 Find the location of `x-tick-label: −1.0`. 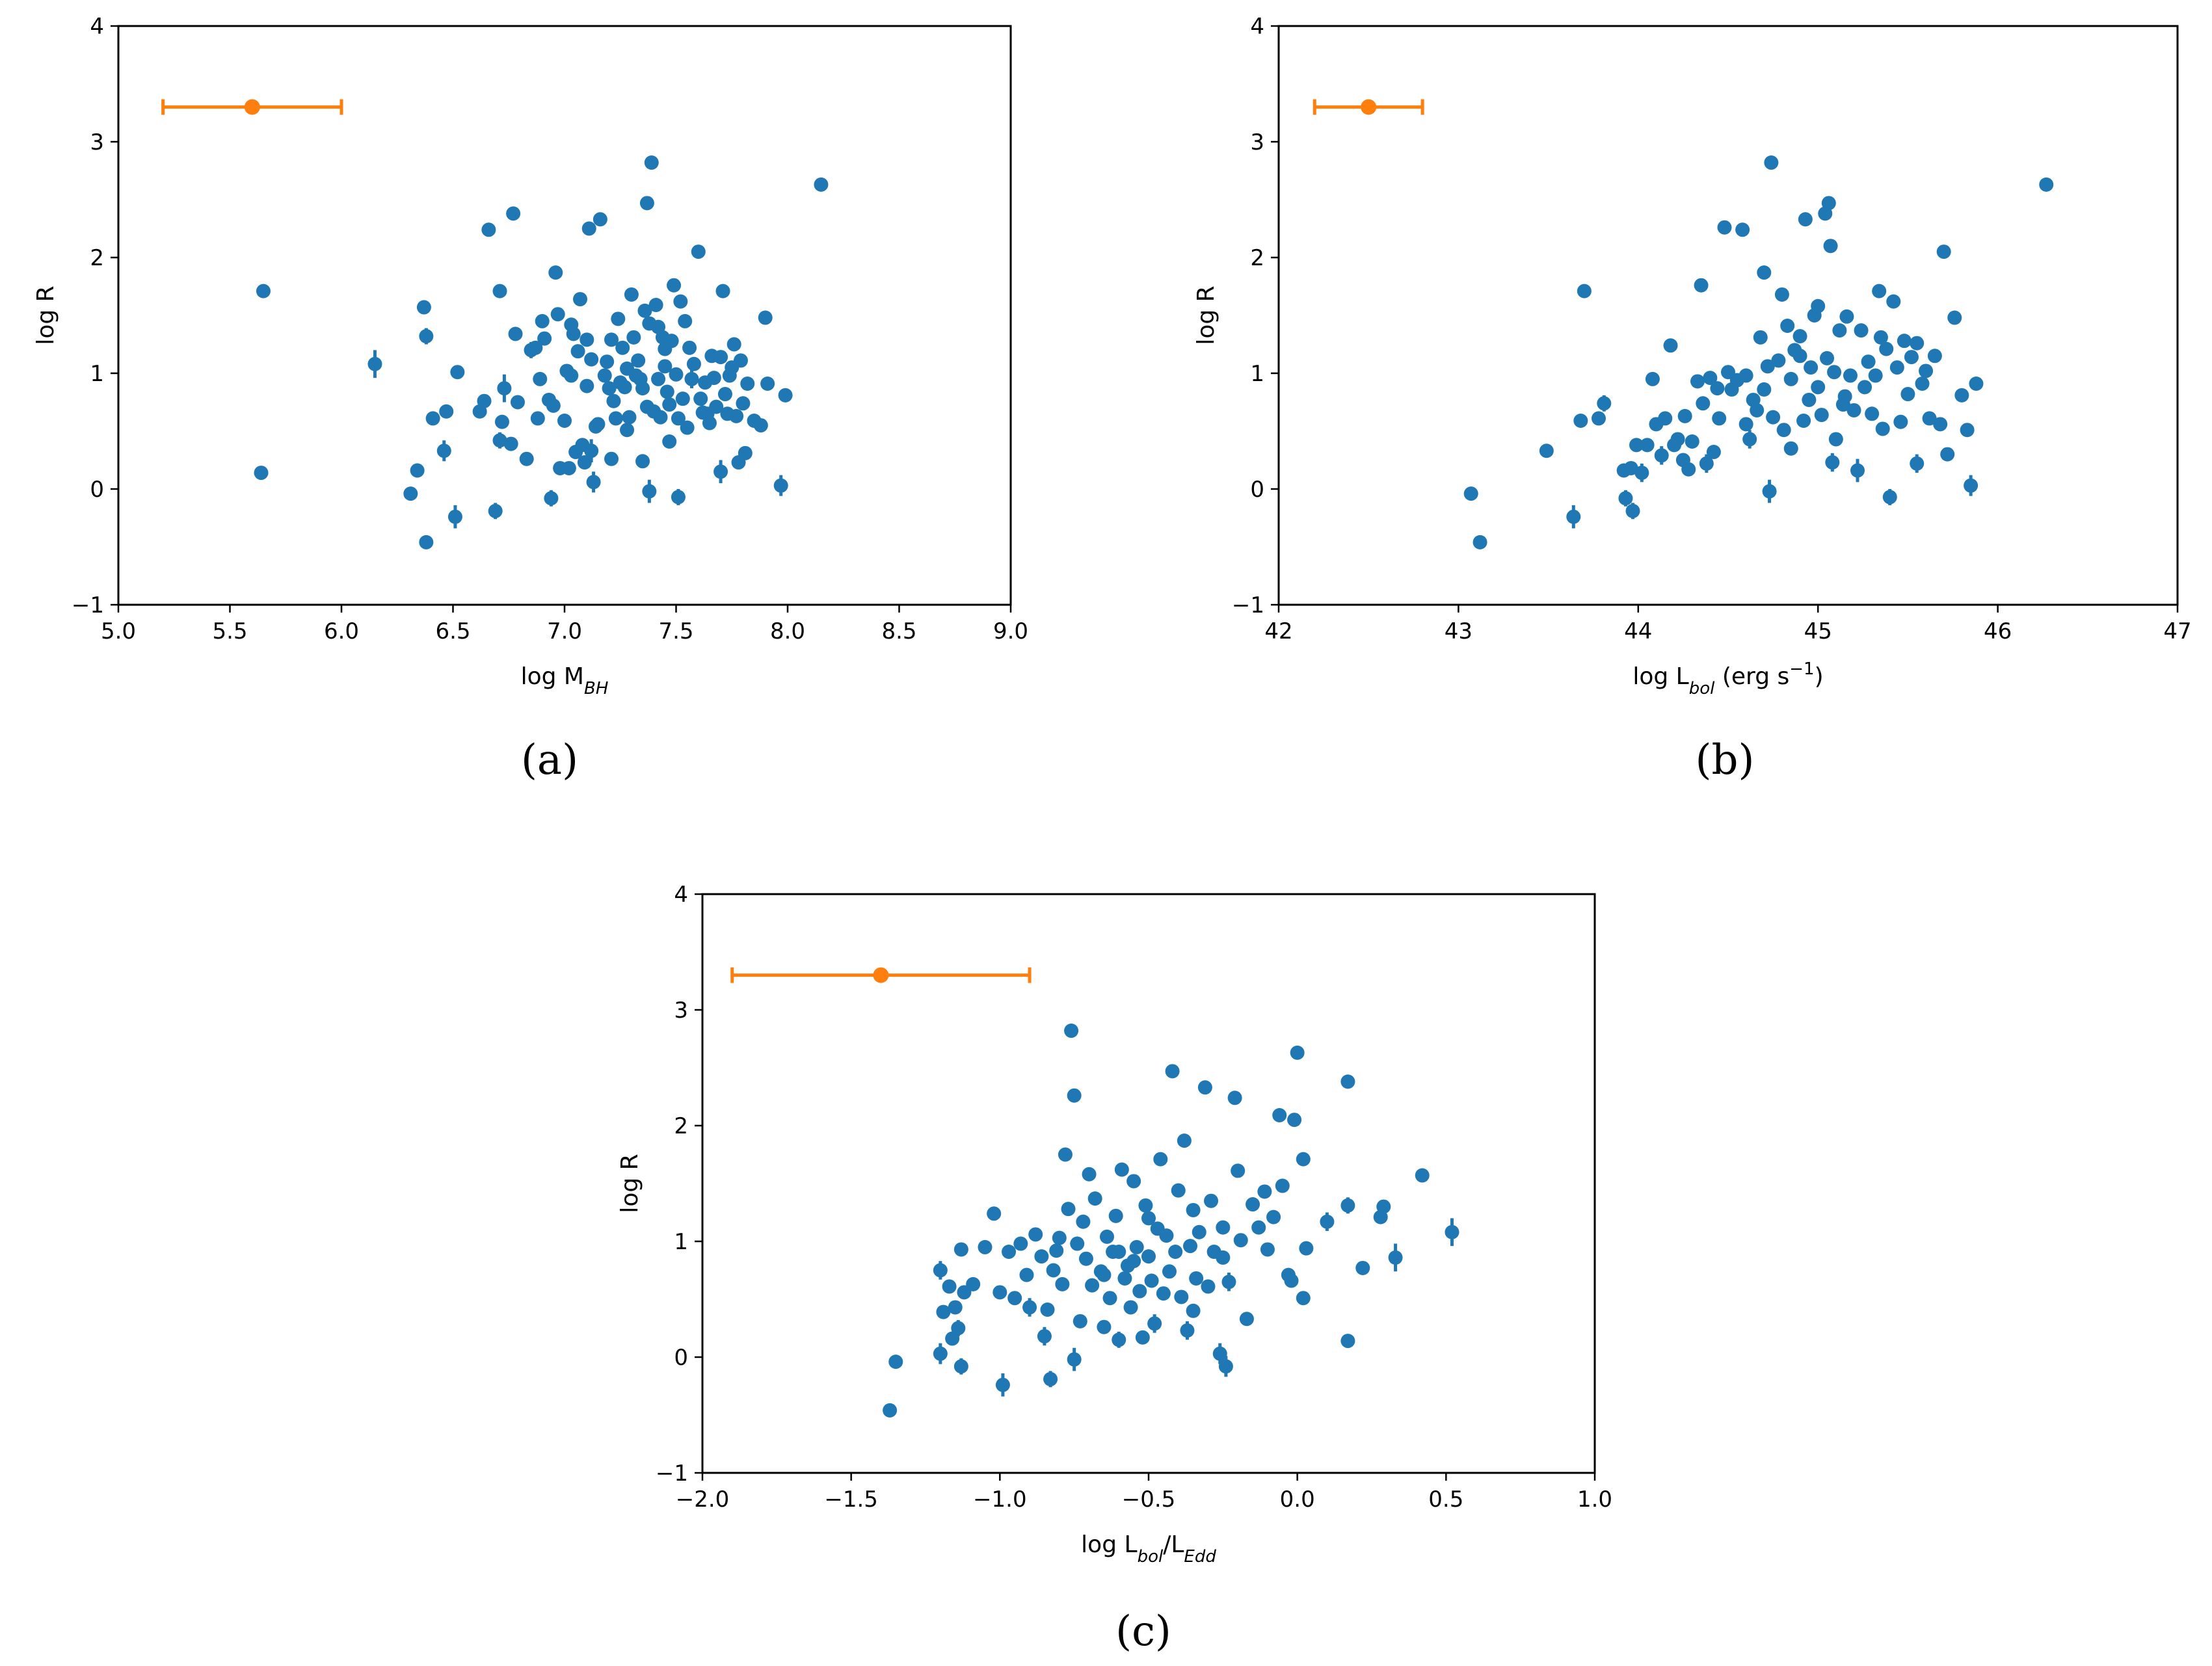

x-tick-label: −1.0 is located at coordinates (1000, 1500).